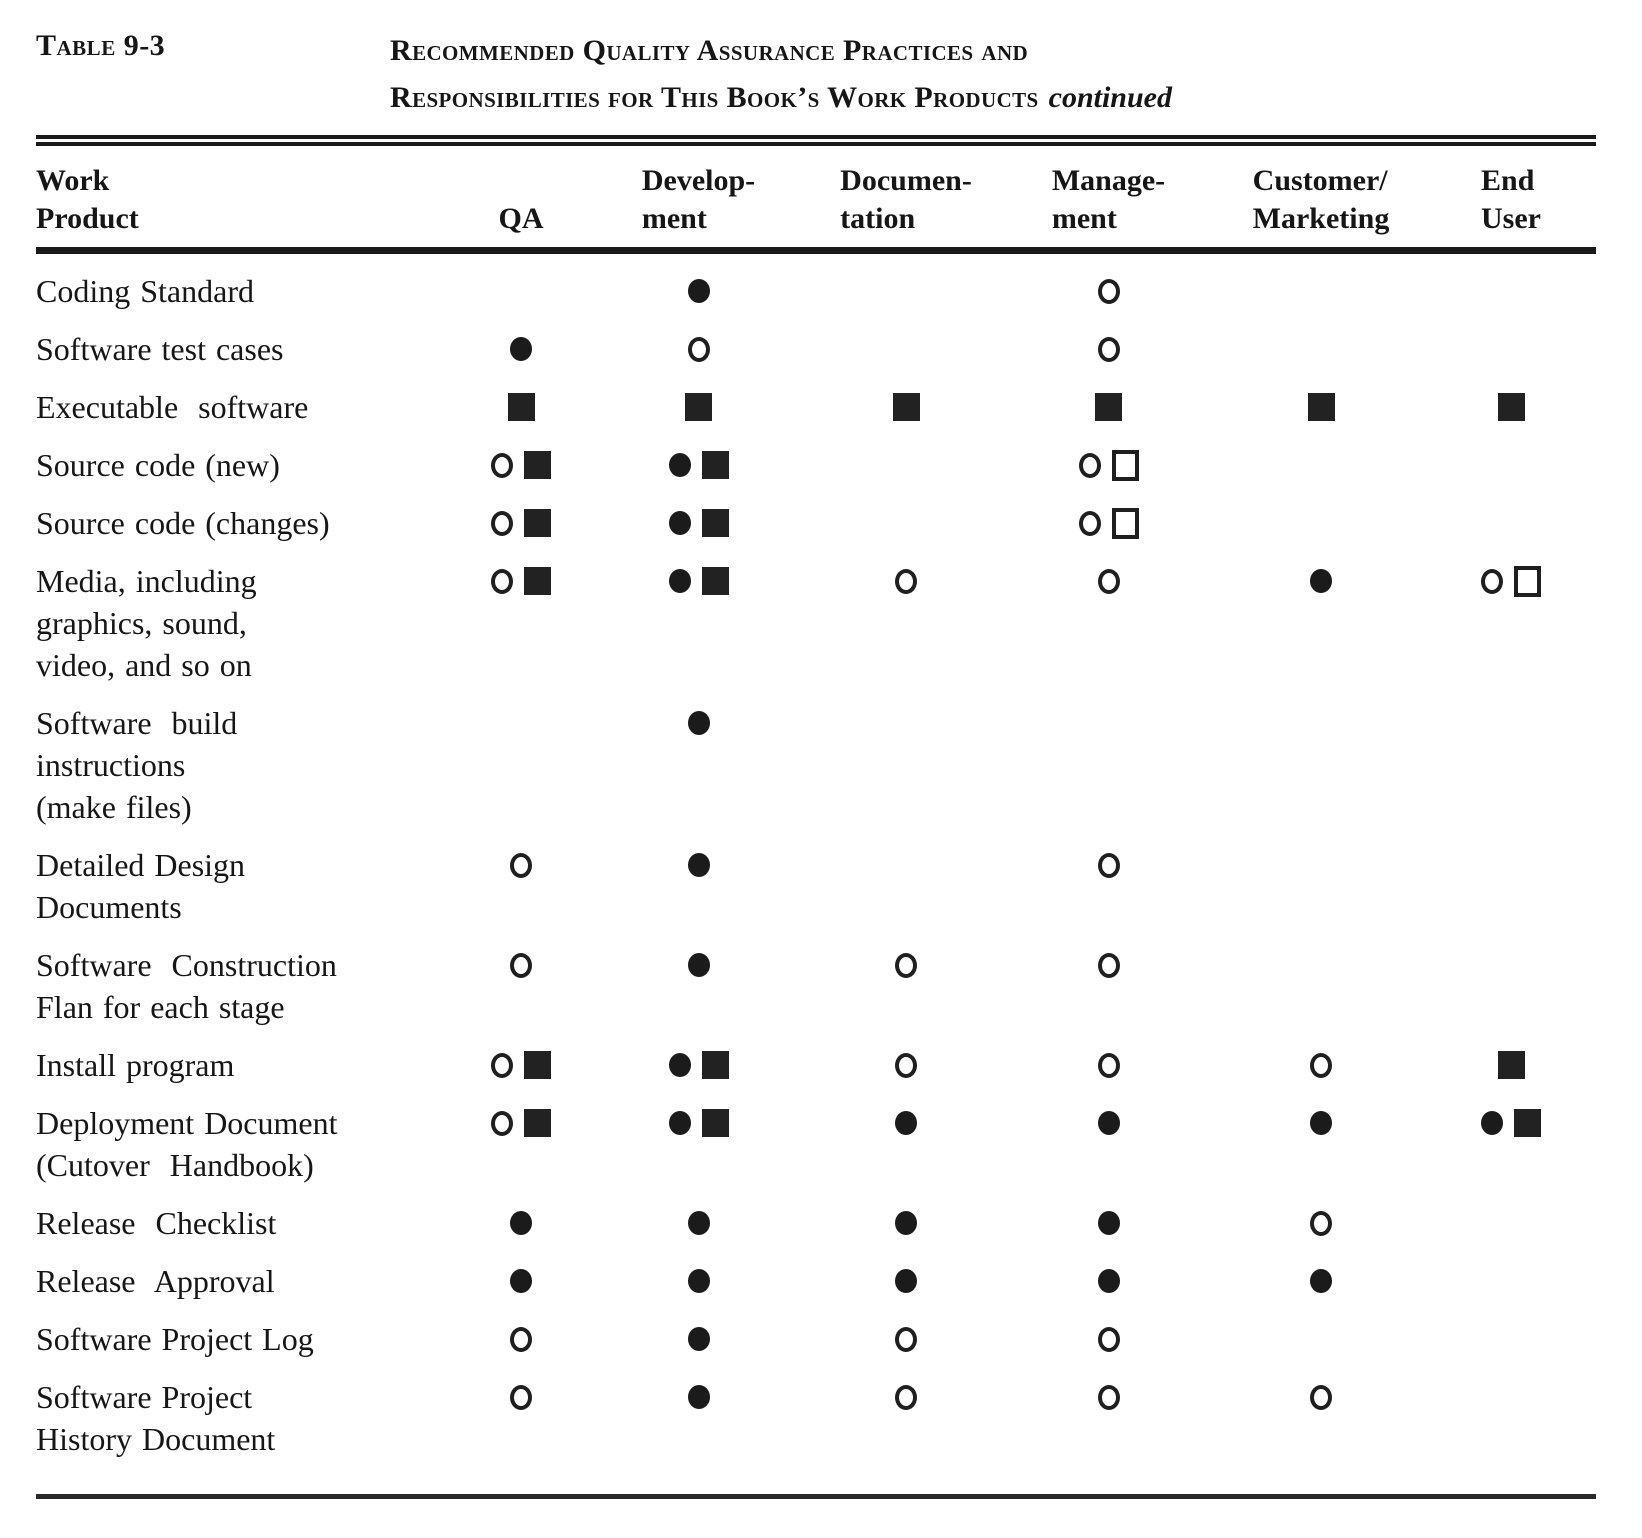 Image resolution: width=1642 pixels, height=1538 pixels. What do you see at coordinates (145, 291) in the screenshot?
I see `work-product-label: Coding Standard` at bounding box center [145, 291].